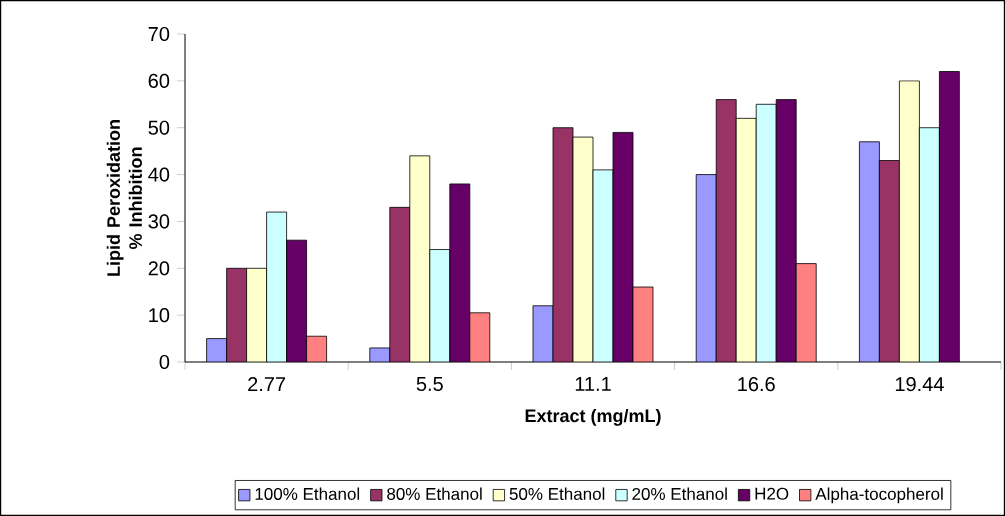  Describe the element at coordinates (159, 127) in the screenshot. I see `y-tick-label: 50` at that location.